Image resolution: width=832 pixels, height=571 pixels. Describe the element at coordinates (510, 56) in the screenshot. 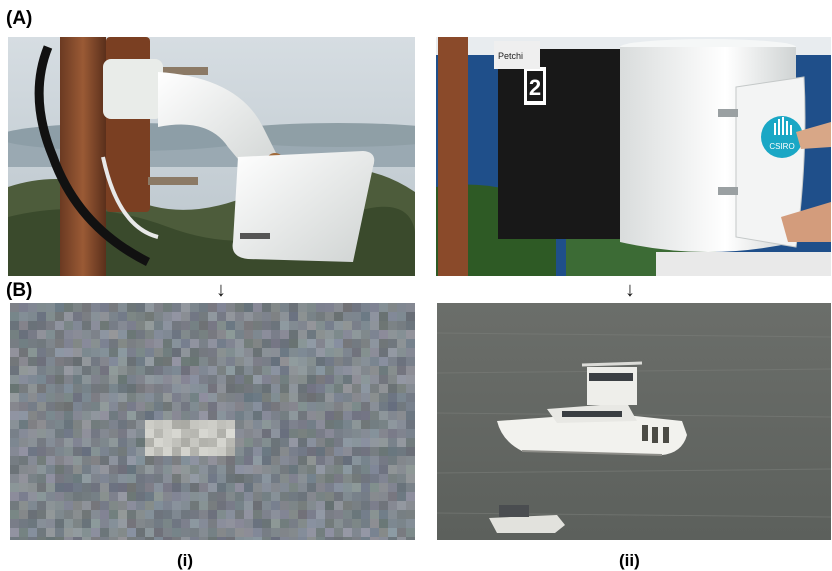

I see `sticker-text: Petchi` at that location.